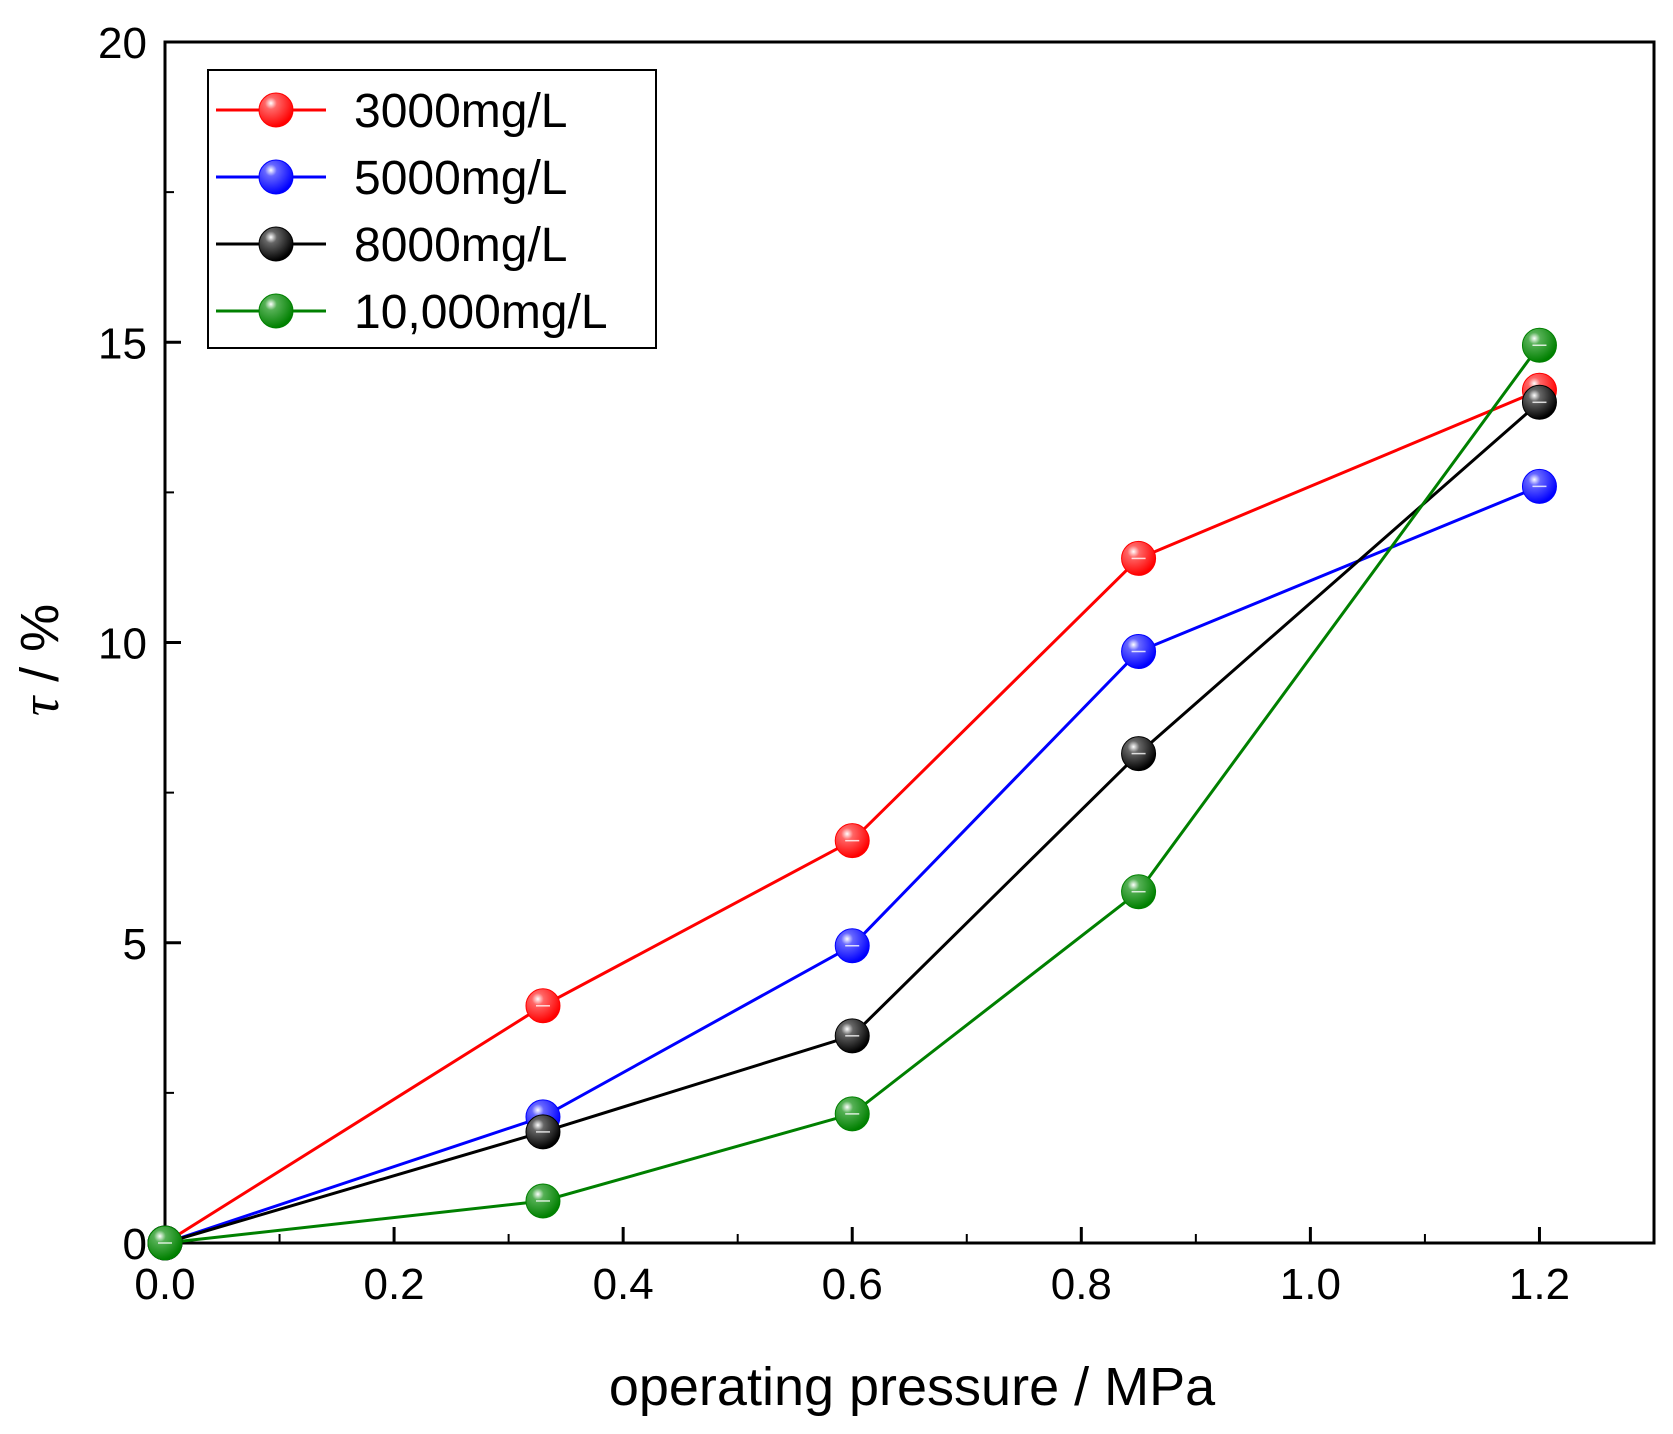 The height and width of the screenshot is (1434, 1673). I want to click on y-tick-label: 10, so click(122, 644).